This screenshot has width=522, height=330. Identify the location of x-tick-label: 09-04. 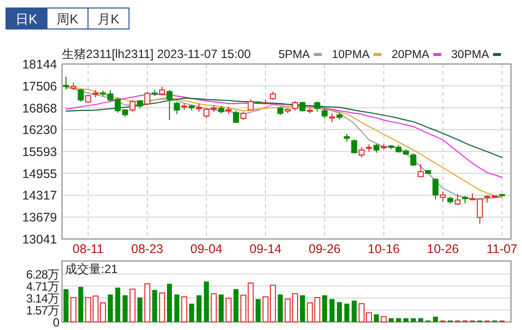
(206, 249).